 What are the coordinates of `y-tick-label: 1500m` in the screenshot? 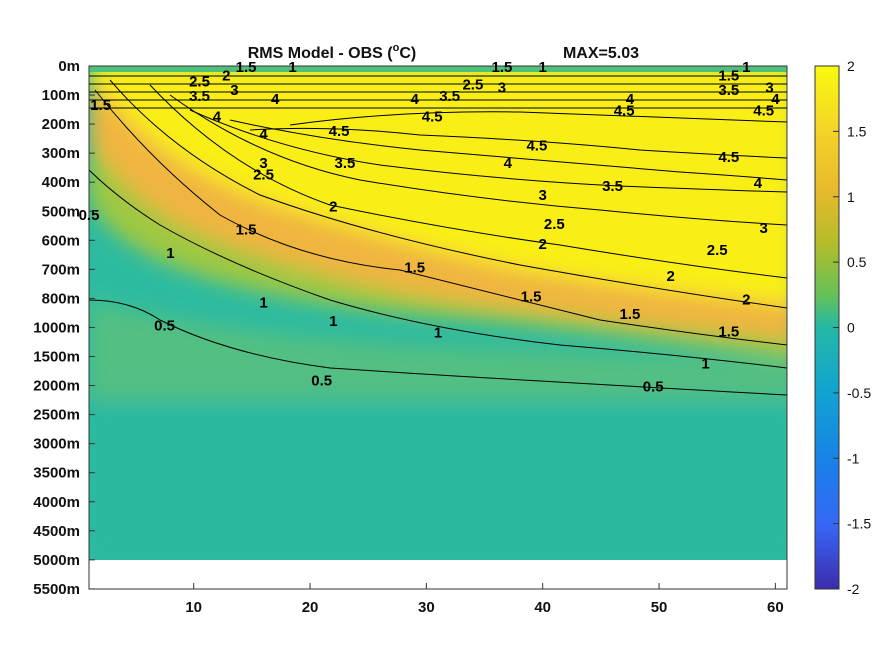 It's located at (56, 357).